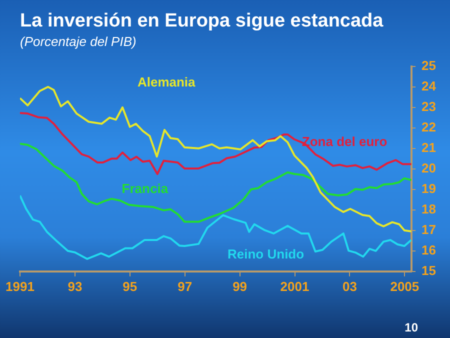 This screenshot has width=450, height=338. Describe the element at coordinates (429, 168) in the screenshot. I see `y-tick-label: 20` at that location.